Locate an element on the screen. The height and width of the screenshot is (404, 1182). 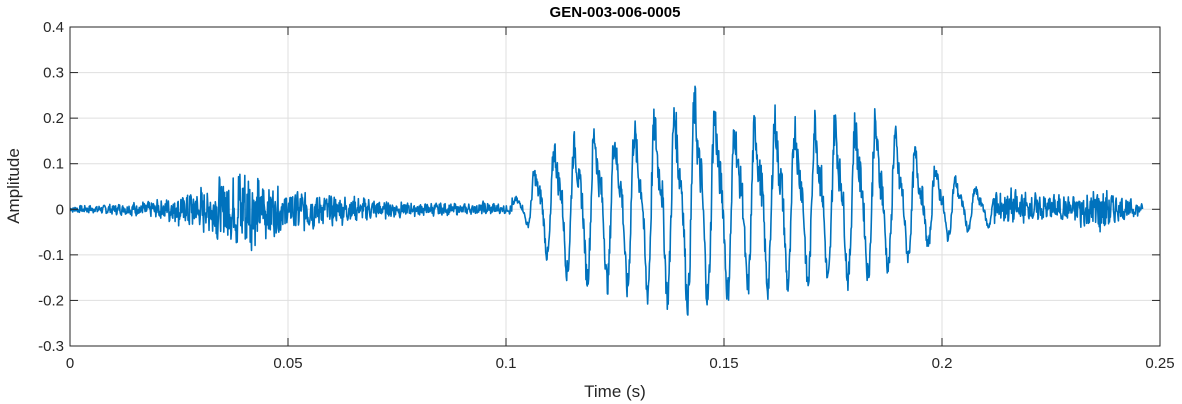
y-tick-label: 0 is located at coordinates (60, 209).